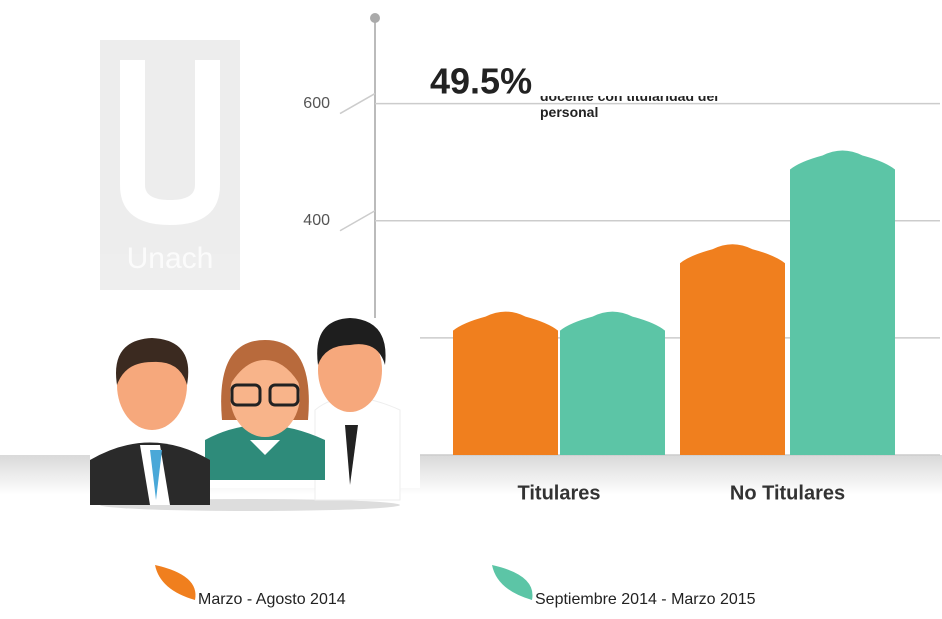  Describe the element at coordinates (787, 493) in the screenshot. I see `x-tick-label: No Titulares` at that location.